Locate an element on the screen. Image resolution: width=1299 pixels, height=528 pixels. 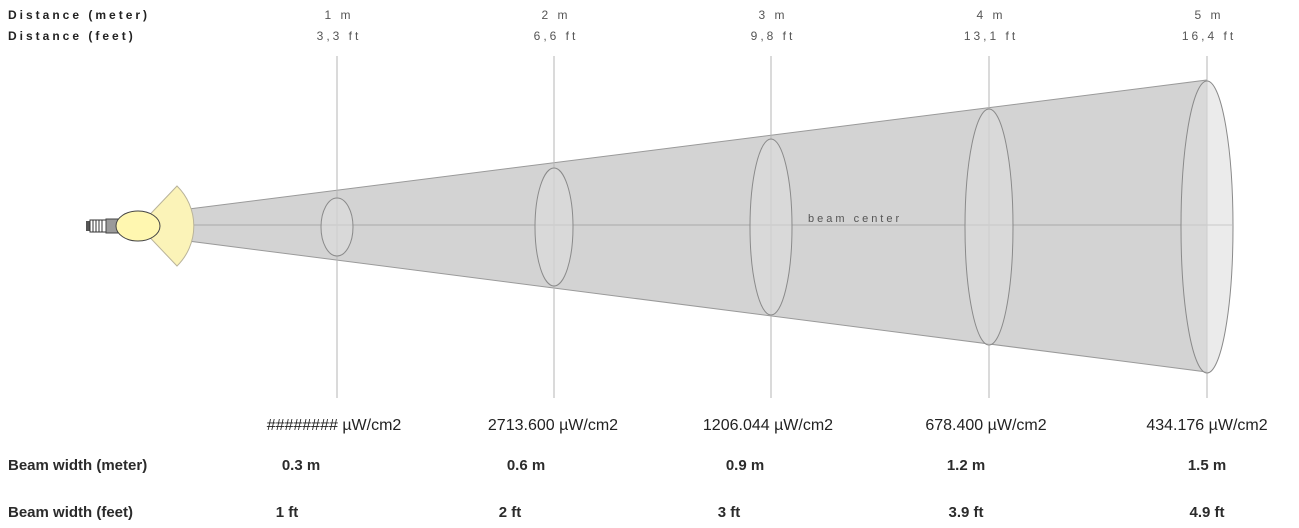
beam-width-meter-4: 1.2 m is located at coordinates (966, 465).